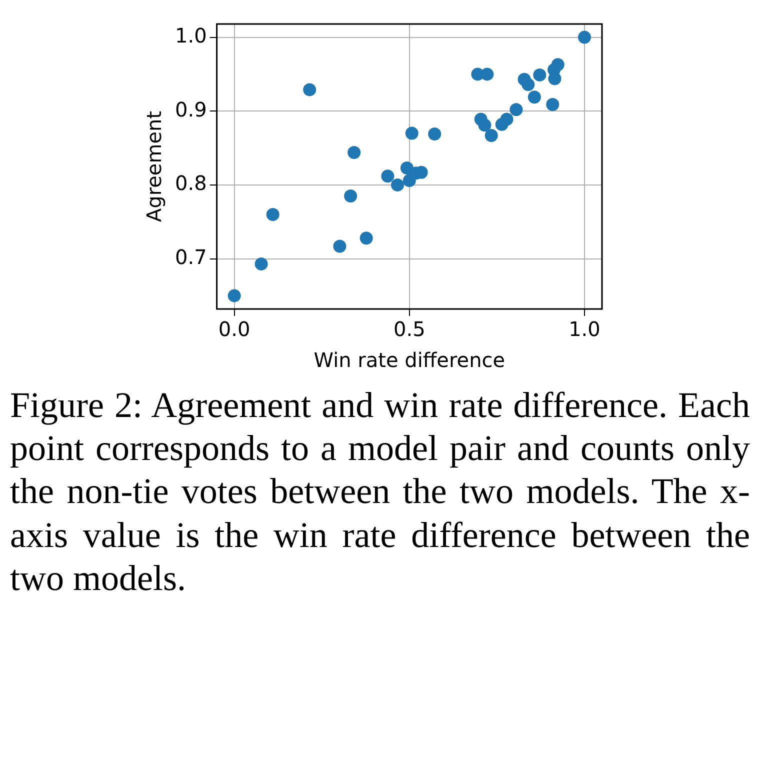 This screenshot has width=774, height=768. Describe the element at coordinates (409, 329) in the screenshot. I see `x-tick-label: 0.5` at that location.